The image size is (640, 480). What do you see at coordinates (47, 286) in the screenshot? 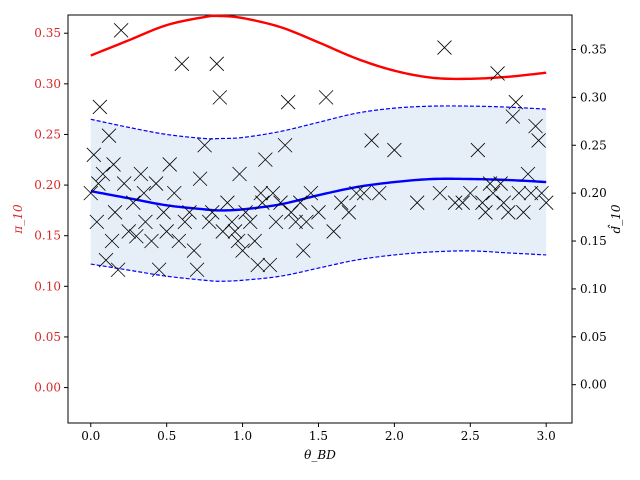
I see `y-left-tick-label: 0.10` at bounding box center [47, 286].